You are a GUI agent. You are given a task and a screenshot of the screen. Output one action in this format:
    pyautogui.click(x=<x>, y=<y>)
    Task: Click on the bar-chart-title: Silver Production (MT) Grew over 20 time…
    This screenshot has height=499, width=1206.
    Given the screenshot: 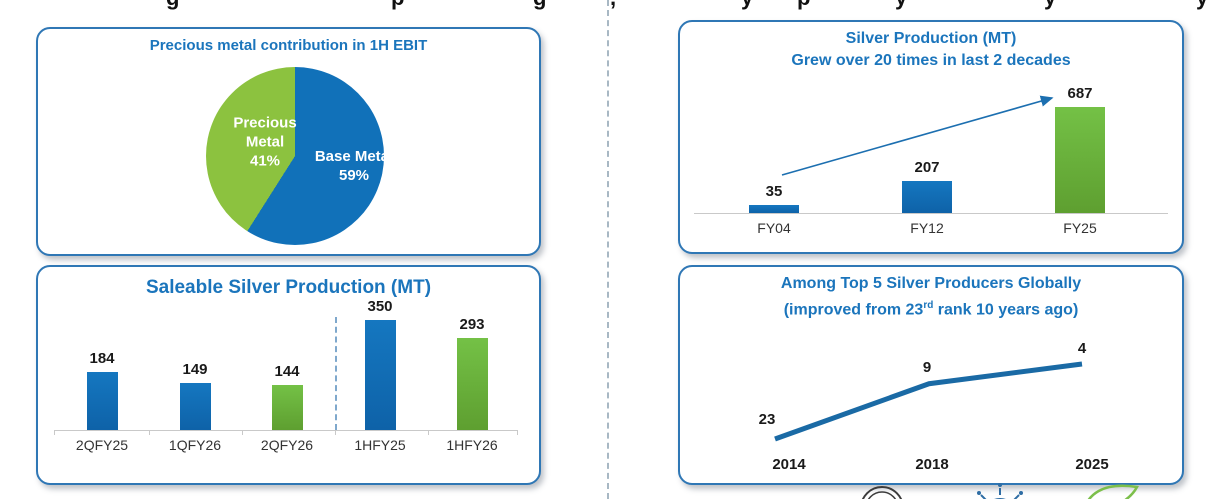 What is the action you would take?
    pyautogui.click(x=931, y=50)
    